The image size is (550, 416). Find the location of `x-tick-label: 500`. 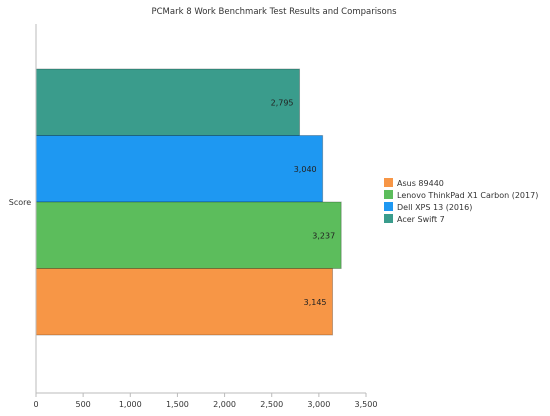

x-tick-label: 500 is located at coordinates (83, 404).